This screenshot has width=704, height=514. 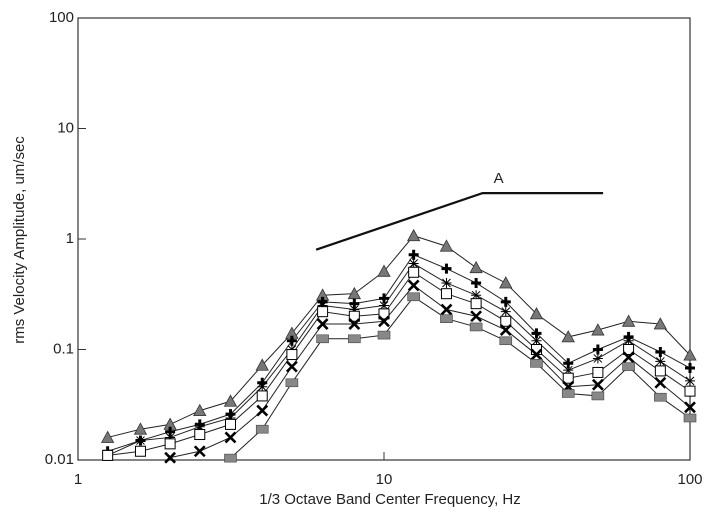 What do you see at coordinates (78, 479) in the screenshot?
I see `x-tick-label: 1` at bounding box center [78, 479].